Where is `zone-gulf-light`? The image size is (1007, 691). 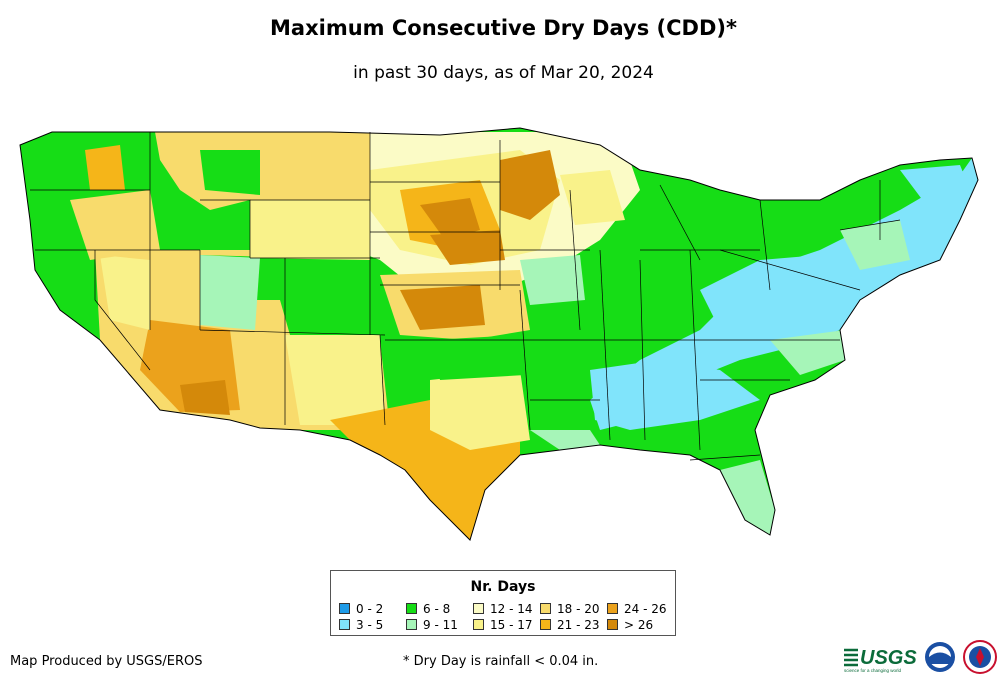
zone-gulf-light is located at coordinates (565, 440).